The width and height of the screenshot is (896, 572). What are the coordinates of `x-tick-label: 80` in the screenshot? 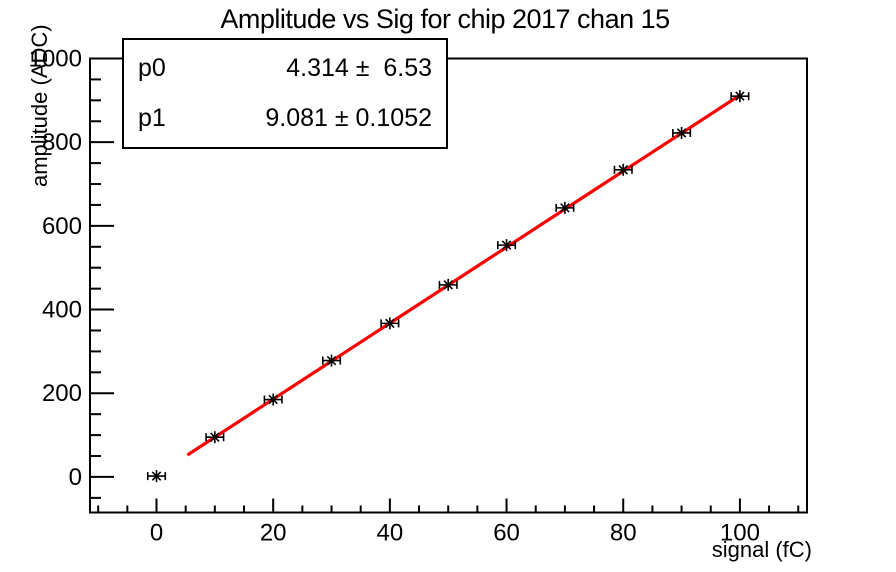 It's located at (623, 533).